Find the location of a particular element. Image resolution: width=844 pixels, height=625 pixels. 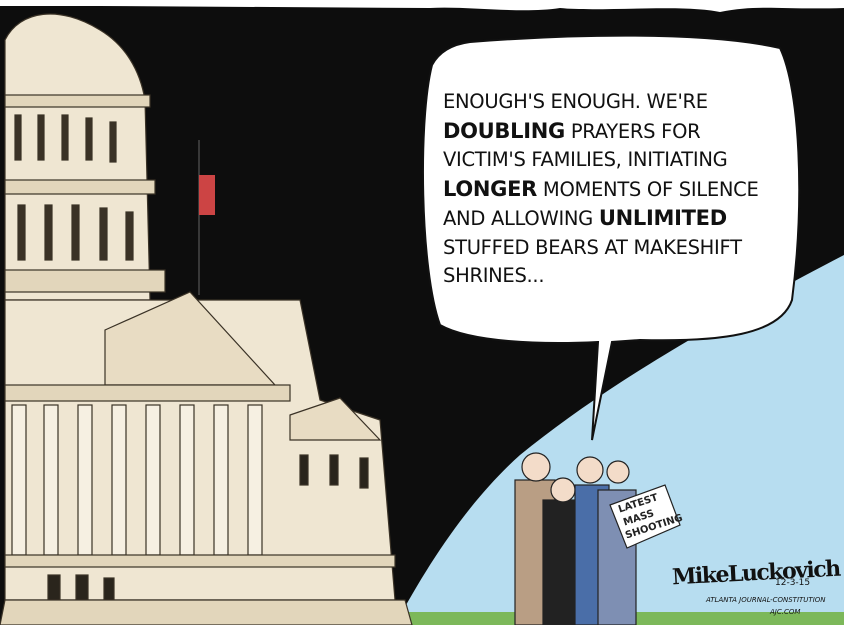

speech-segment: AND ALLOWING is located at coordinates (521, 218).